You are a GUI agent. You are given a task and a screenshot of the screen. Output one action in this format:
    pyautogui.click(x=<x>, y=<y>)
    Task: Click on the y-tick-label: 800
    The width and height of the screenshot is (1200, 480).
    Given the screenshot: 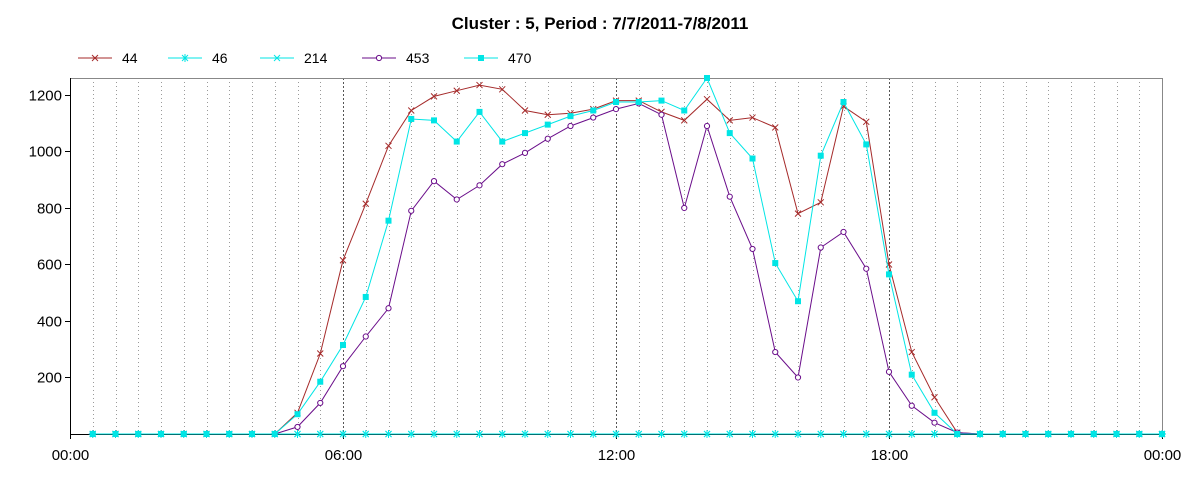 What is the action you would take?
    pyautogui.click(x=49, y=209)
    